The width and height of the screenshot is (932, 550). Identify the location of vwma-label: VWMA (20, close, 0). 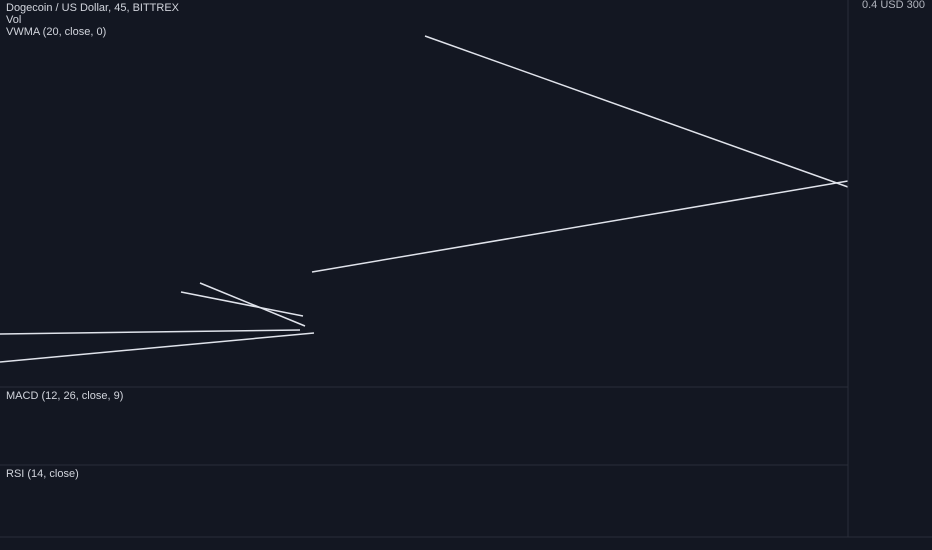
(56, 32).